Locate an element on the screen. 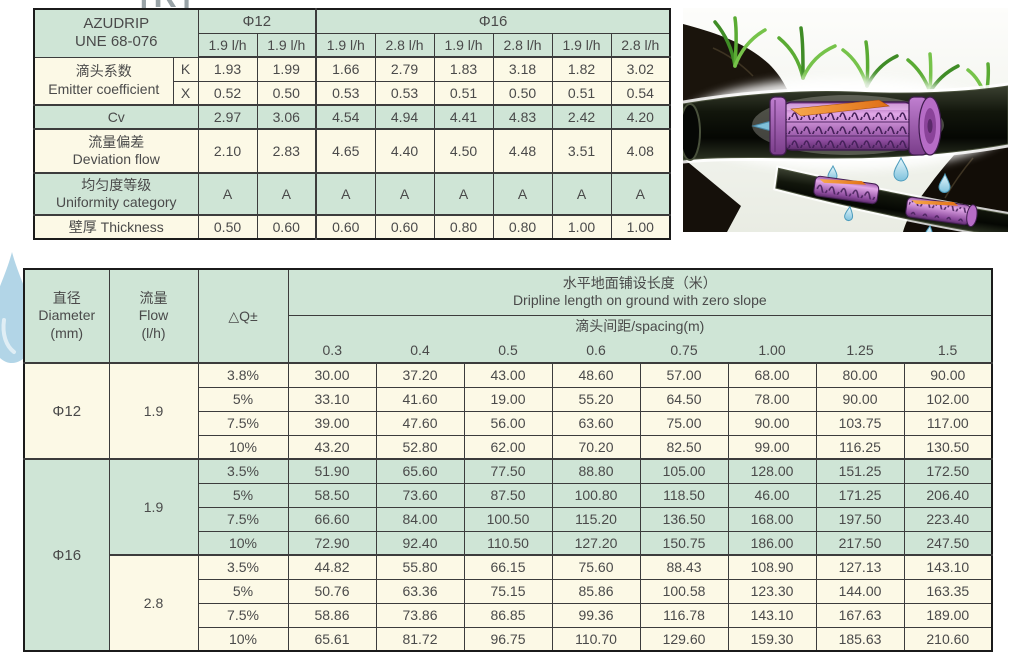  value-cell: 63.36 is located at coordinates (420, 591).